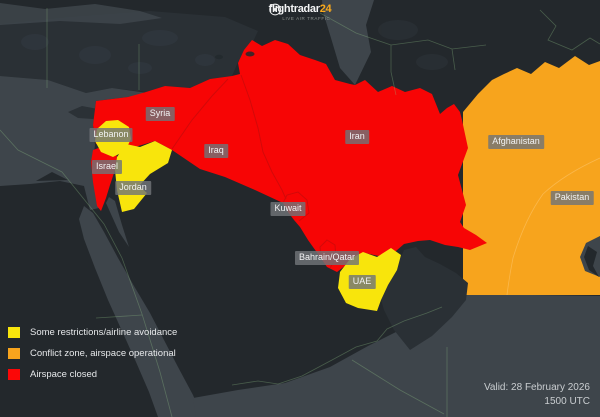 Image resolution: width=600 pixels, height=417 pixels. What do you see at coordinates (567, 401) in the screenshot?
I see `validity-time: 1500 UTC` at bounding box center [567, 401].